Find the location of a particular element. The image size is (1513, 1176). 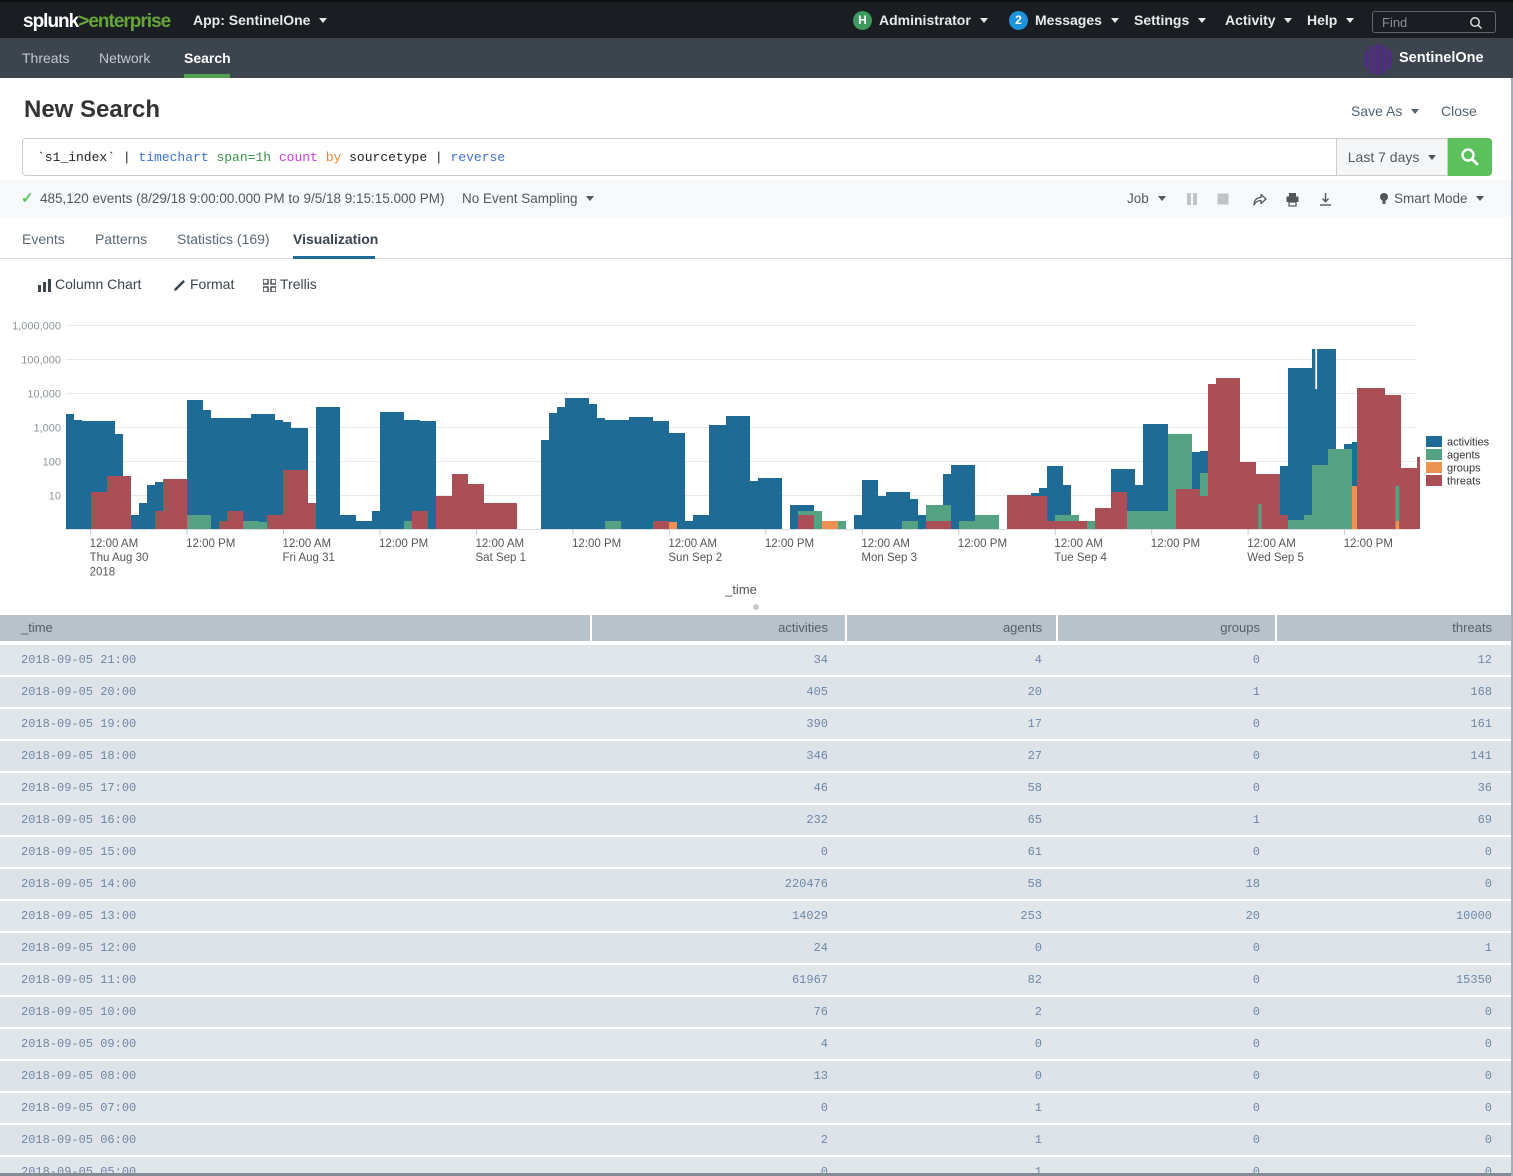

svg-text: 100 is located at coordinates (52, 463).